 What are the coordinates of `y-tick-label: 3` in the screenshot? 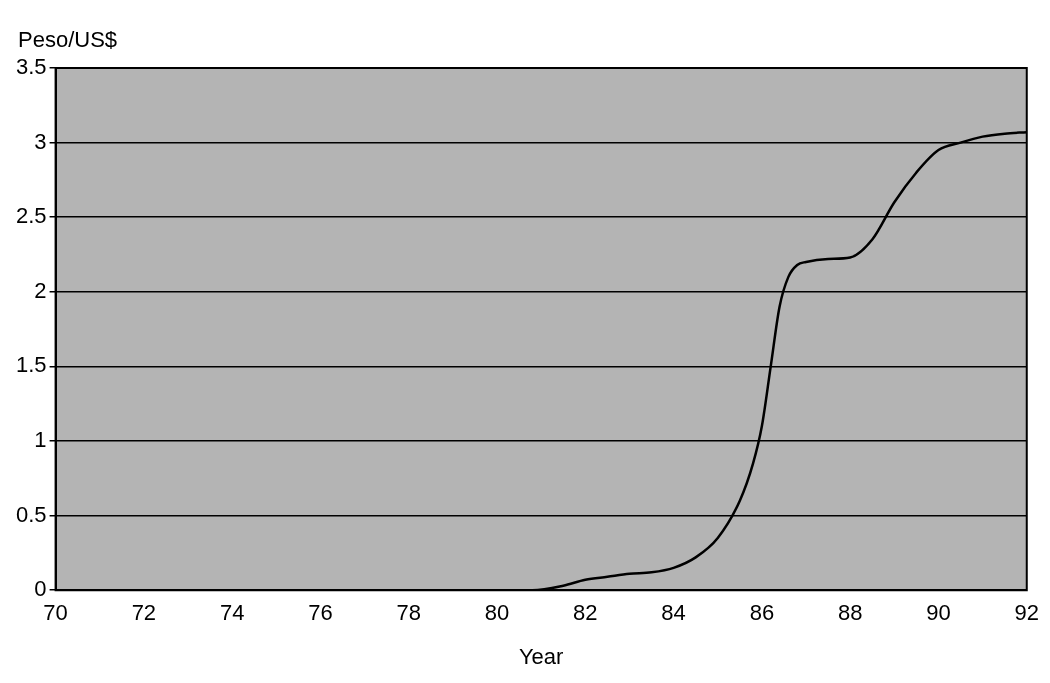 It's located at (40, 141).